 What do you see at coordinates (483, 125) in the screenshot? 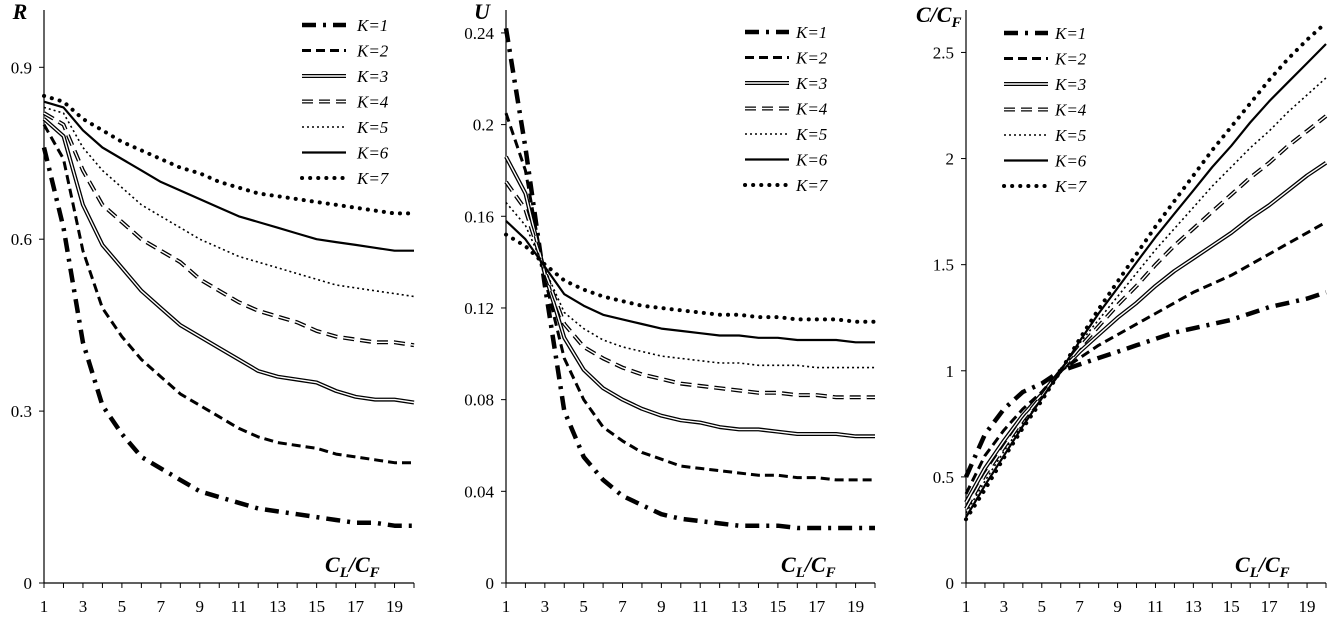
I see `y-tick-label: 0.2` at bounding box center [483, 125].